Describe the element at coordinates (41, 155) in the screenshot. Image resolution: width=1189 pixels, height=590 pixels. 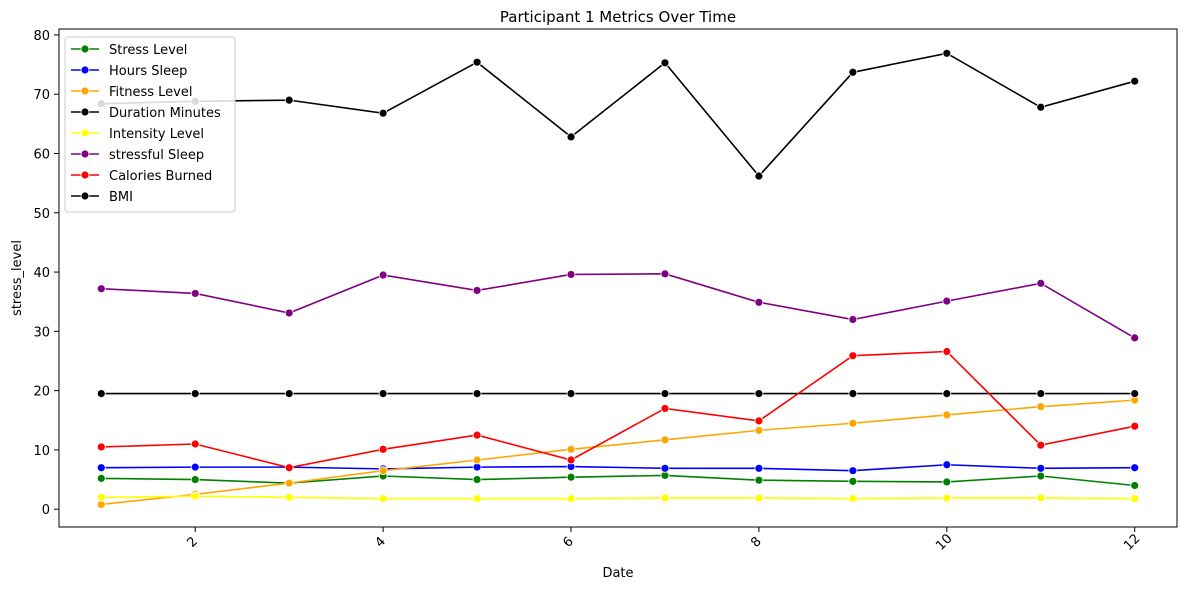
I see `y-tick-label: 60` at that location.